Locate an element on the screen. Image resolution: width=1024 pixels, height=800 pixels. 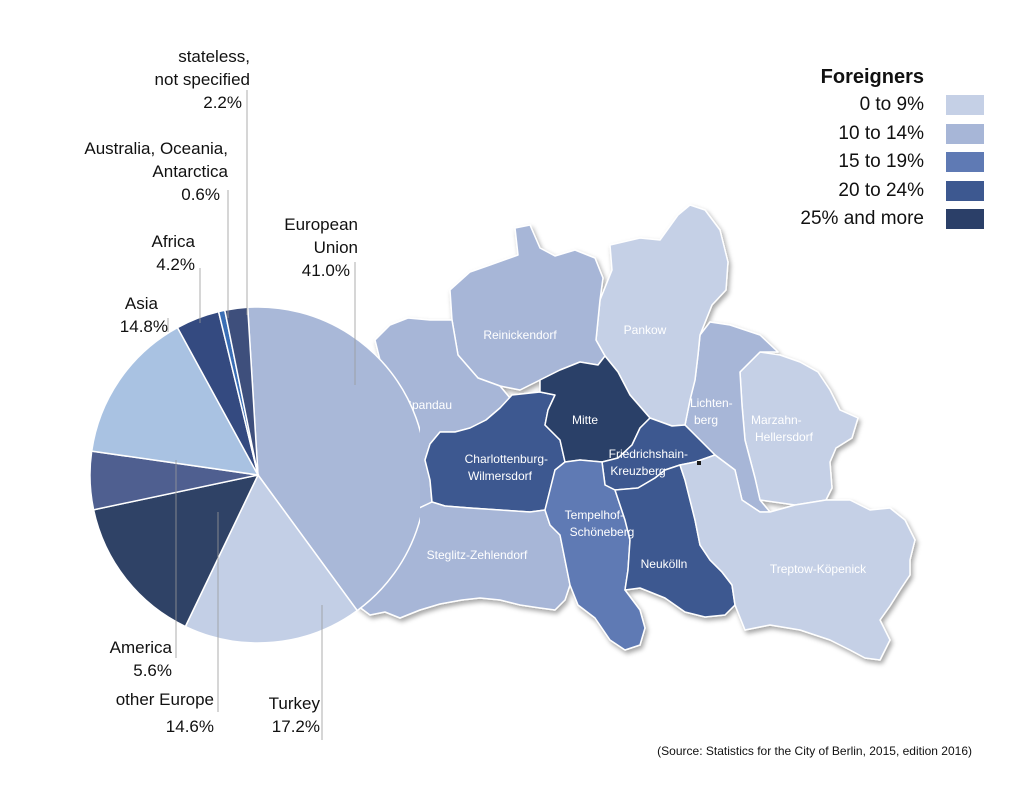
pie-slice-eu is located at coordinates (336, 459).